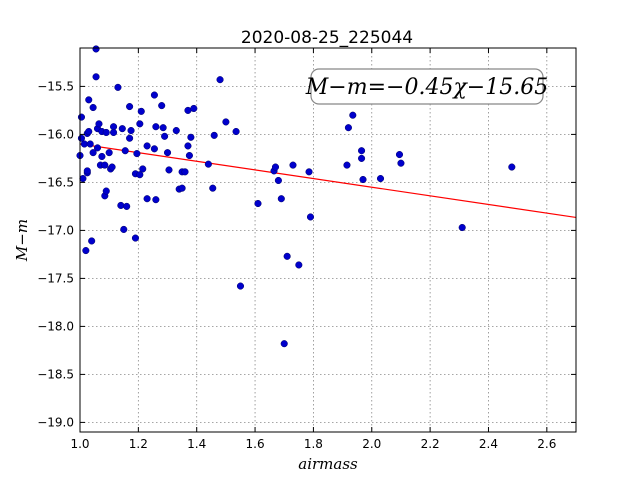 The image size is (640, 480). What do you see at coordinates (55, 374) in the screenshot?
I see `y-tick-label: −18.5` at bounding box center [55, 374].